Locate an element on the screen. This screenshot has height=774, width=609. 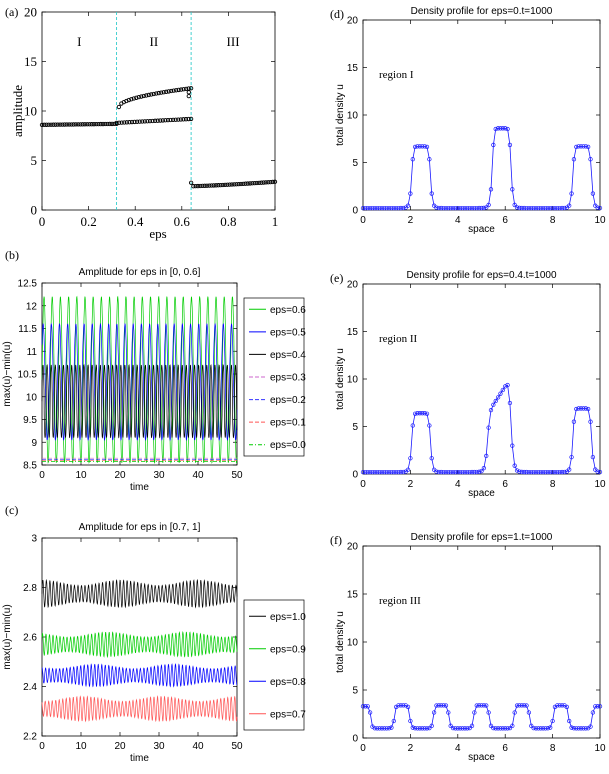
y-tick-label: 12 is located at coordinates (32, 306).